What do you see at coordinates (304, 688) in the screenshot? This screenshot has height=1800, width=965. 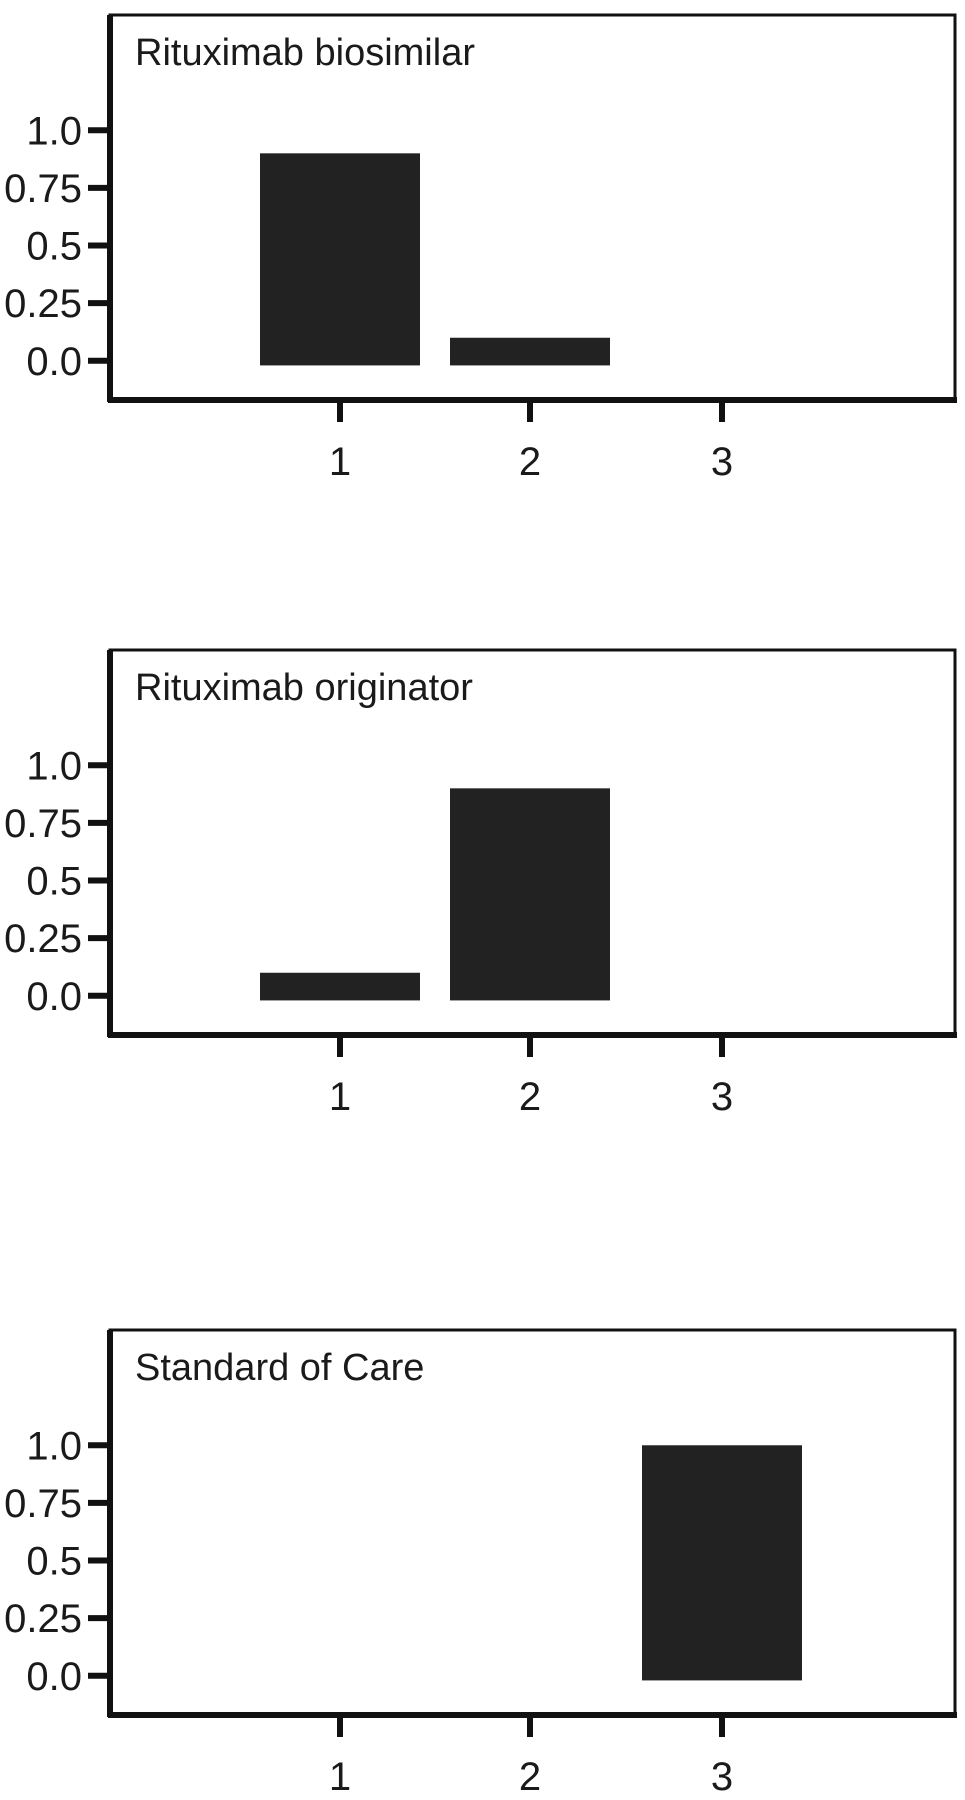 I see `panel-title: Rituximab originator` at bounding box center [304, 688].